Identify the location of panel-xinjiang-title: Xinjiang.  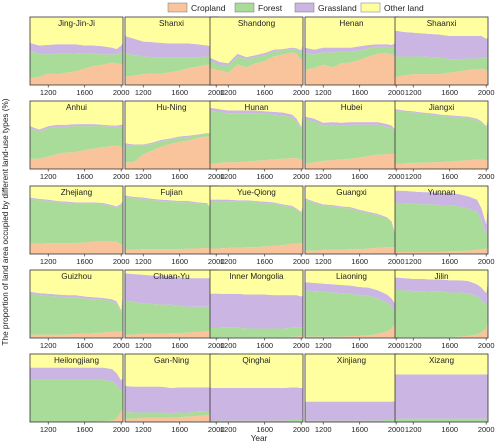
(352, 360).